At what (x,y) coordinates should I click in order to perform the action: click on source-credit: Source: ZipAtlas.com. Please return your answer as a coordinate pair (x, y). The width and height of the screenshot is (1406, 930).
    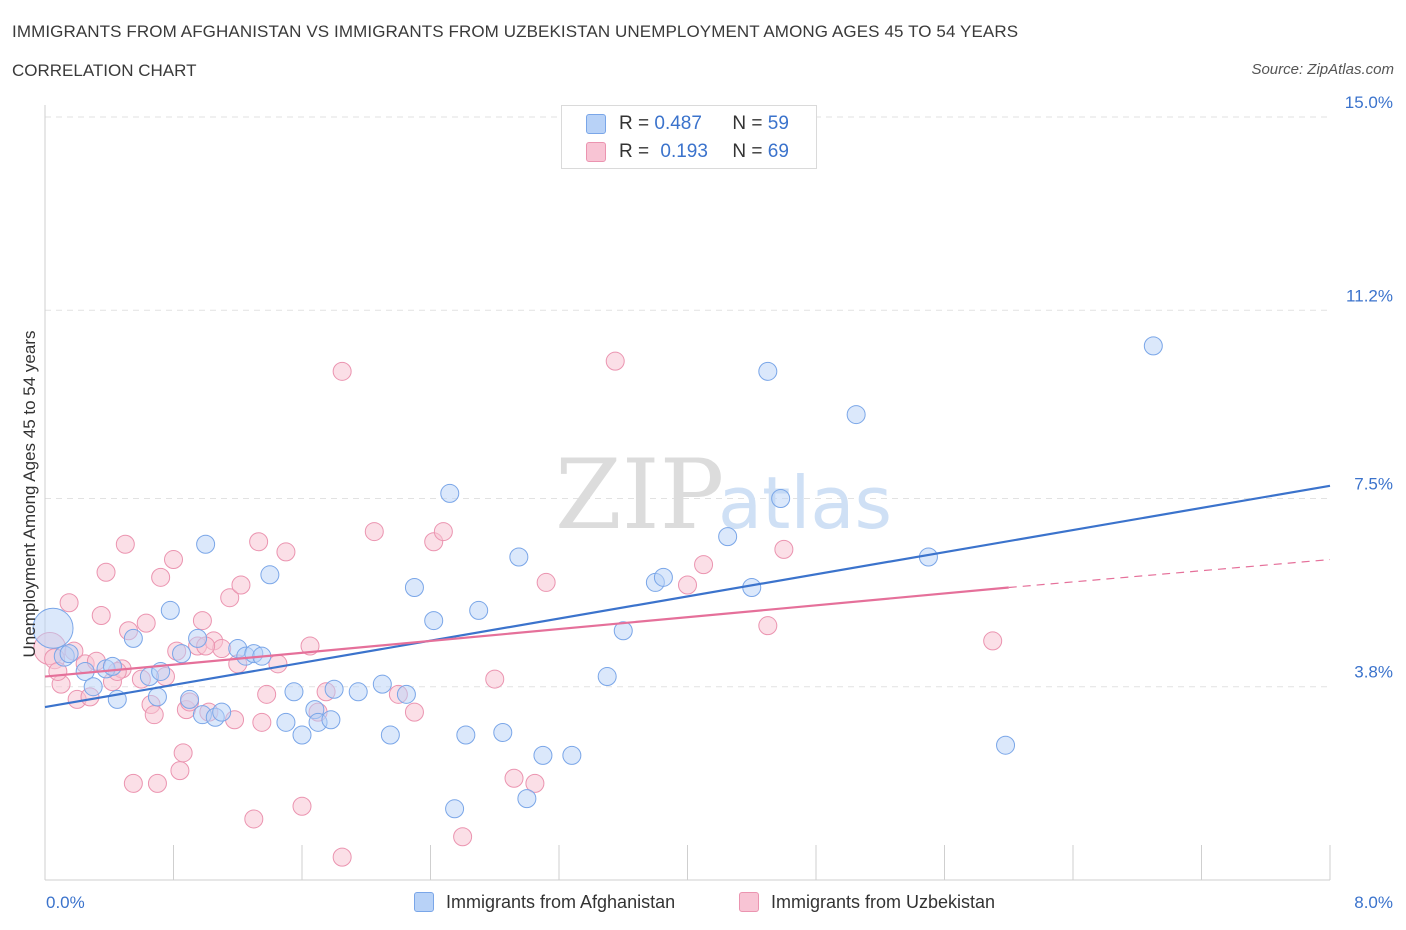
    Looking at the image, I should click on (1322, 69).